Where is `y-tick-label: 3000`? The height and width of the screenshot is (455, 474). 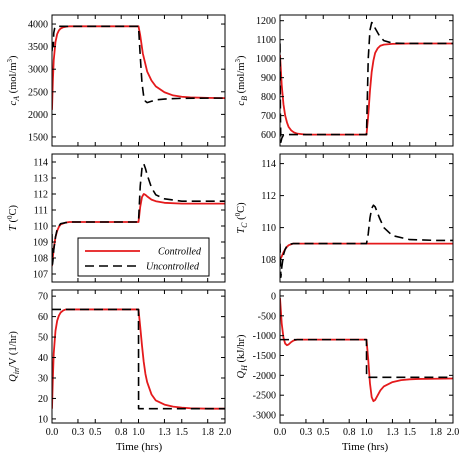
y-tick-label: 3000 is located at coordinates (38, 70).